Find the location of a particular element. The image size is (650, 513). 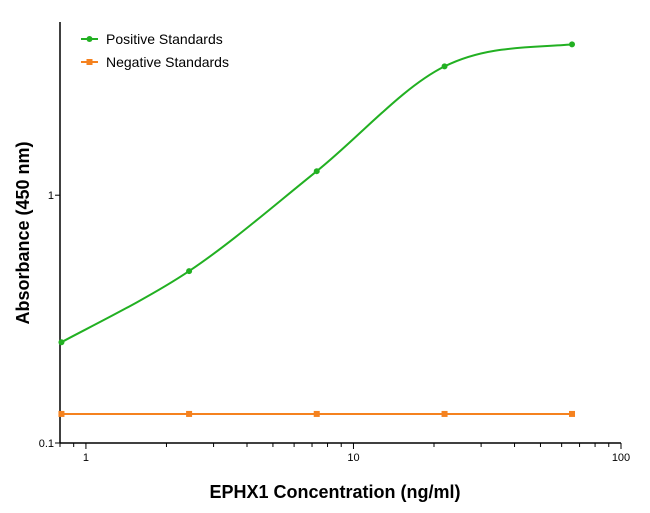

y-axis-title: Absorbance (450 nm) is located at coordinates (23, 232).